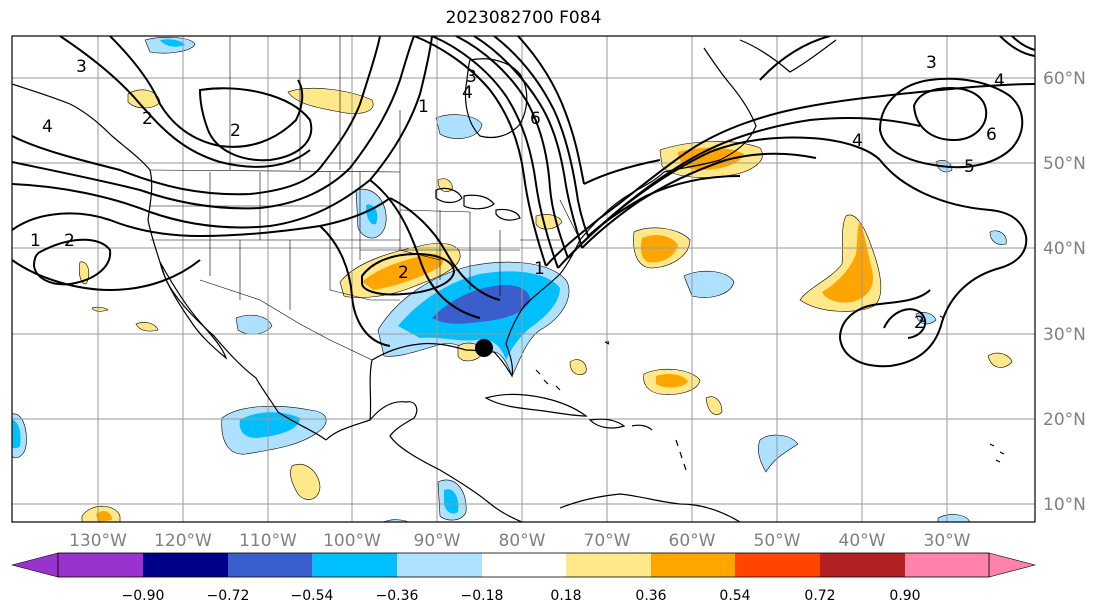  Describe the element at coordinates (98, 541) in the screenshot. I see `lon-label: 130°W` at that location.